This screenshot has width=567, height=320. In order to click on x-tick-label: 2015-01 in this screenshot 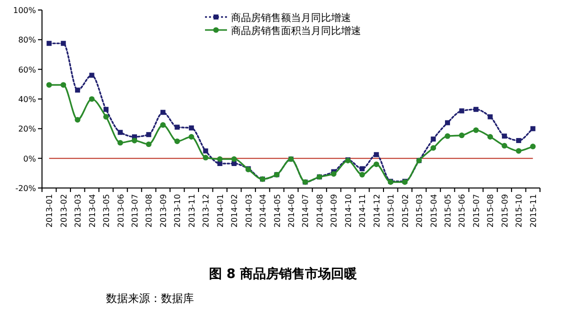, I will do `click(391, 211)`.